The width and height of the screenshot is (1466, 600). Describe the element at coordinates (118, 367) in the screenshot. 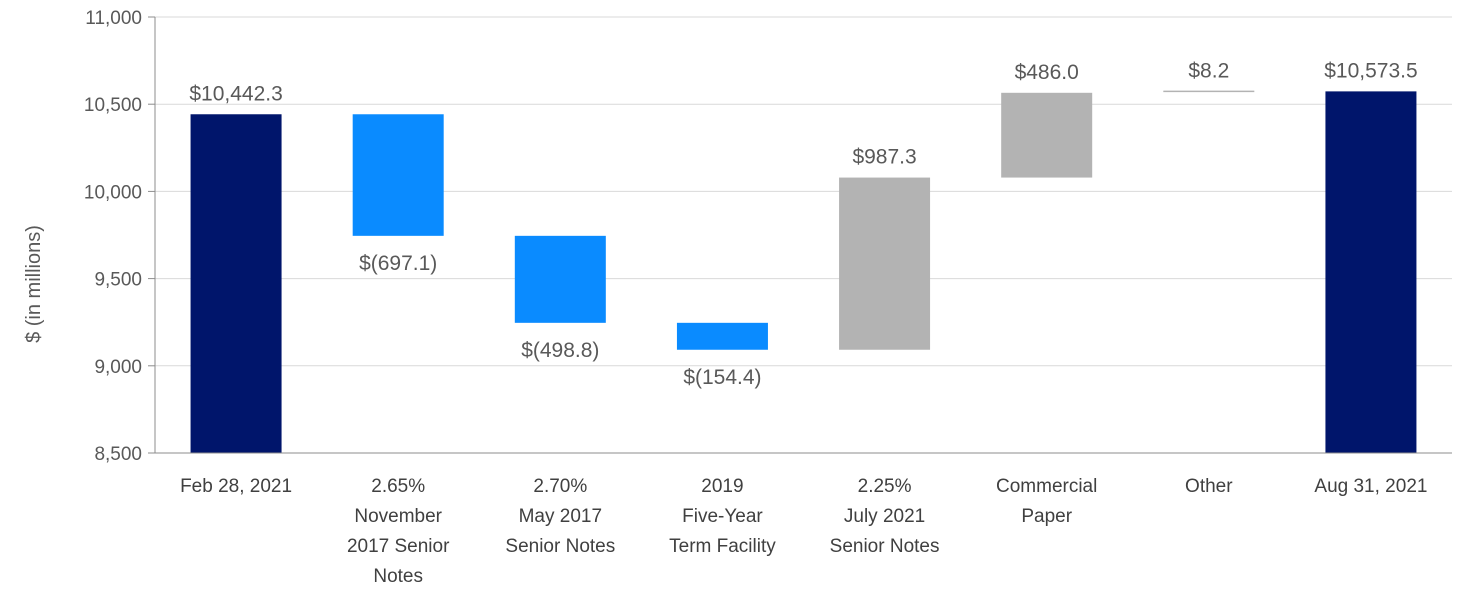

I see `y-tick-label: 9,000` at that location.